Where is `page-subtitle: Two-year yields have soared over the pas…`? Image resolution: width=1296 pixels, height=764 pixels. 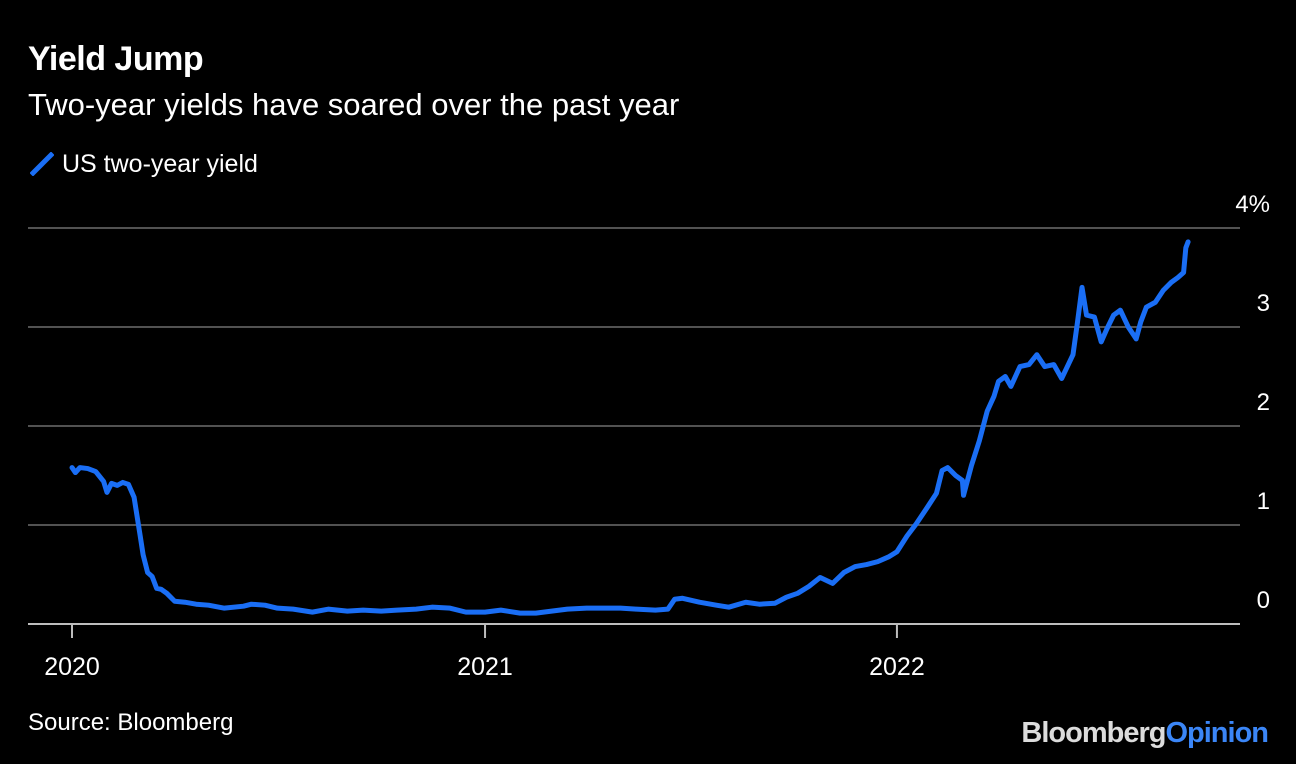 page-subtitle: Two-year yields have soared over the pas… is located at coordinates (354, 104).